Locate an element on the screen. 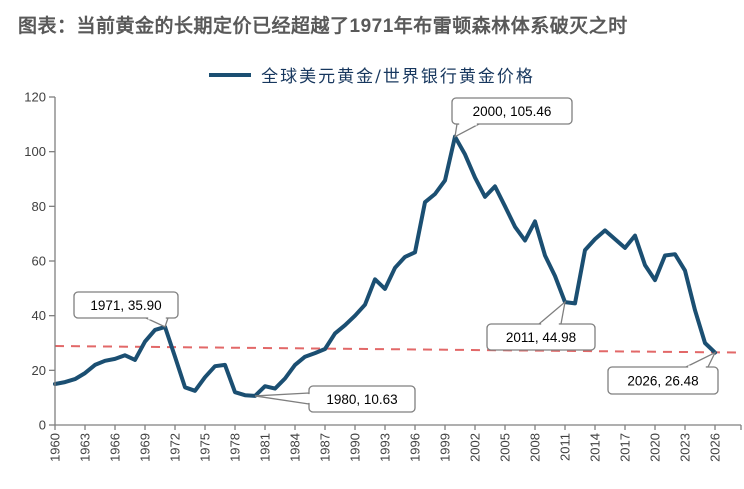 The image size is (744, 489). chart-title: 图表：当前黄金的长期定价已经超越了1971年布雷顿森林体系破灭之时 is located at coordinates (323, 26).